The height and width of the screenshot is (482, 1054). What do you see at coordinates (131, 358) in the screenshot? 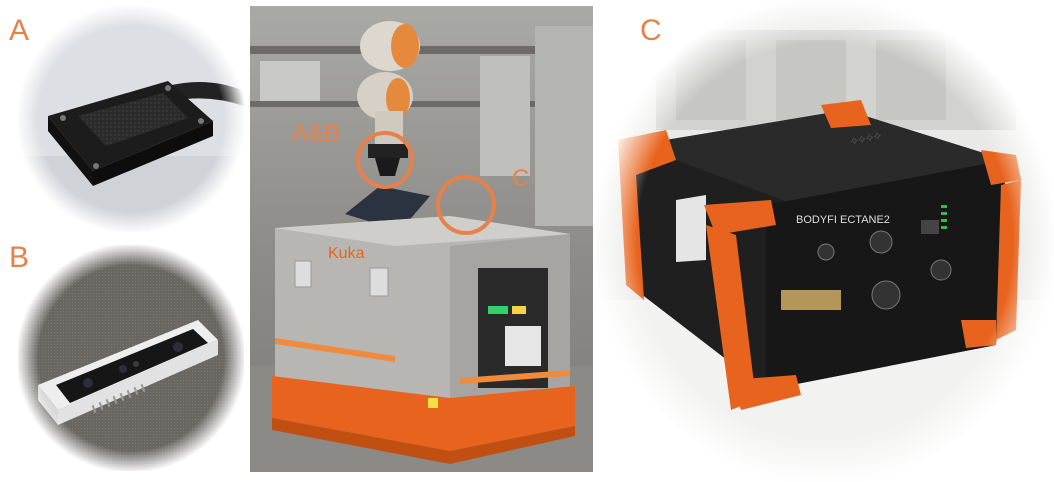
I see `photo-depth-camera` at bounding box center [131, 358].